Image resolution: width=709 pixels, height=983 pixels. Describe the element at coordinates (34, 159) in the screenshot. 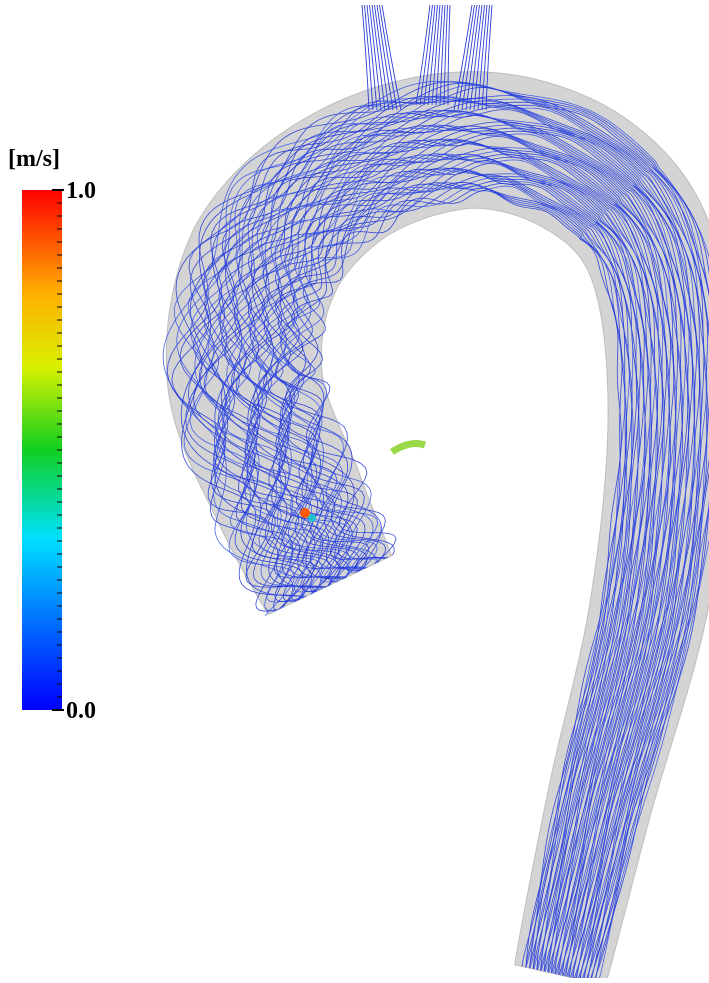

I see `colorbar-unit: [m/s]` at that location.